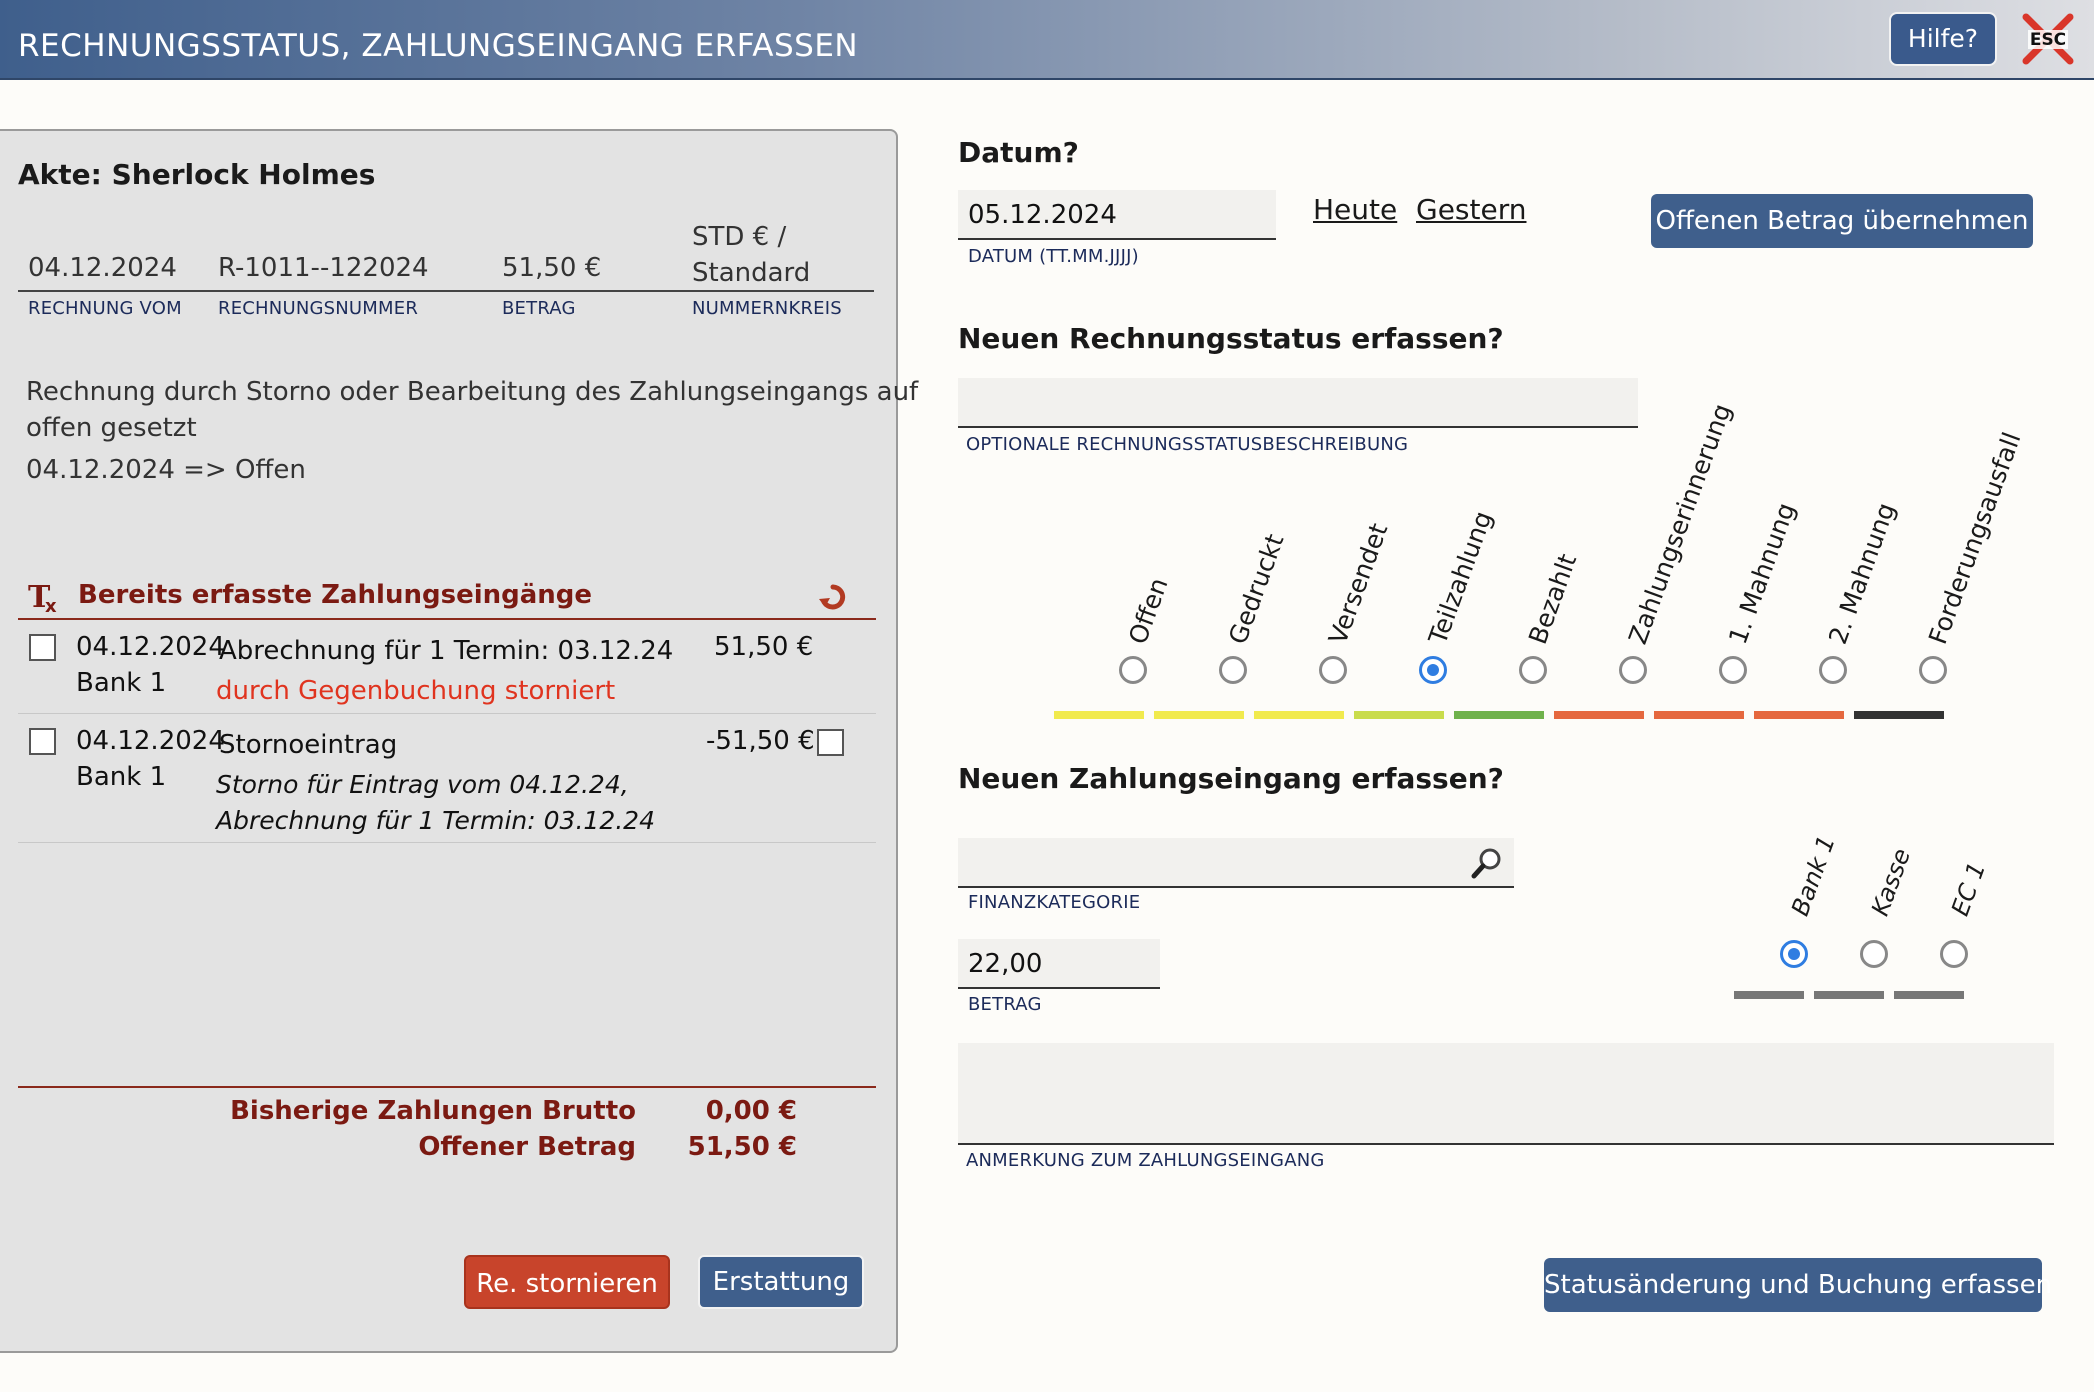  What do you see at coordinates (1975, 538) in the screenshot?
I see `status-option-label: Forderungsausfall` at bounding box center [1975, 538].